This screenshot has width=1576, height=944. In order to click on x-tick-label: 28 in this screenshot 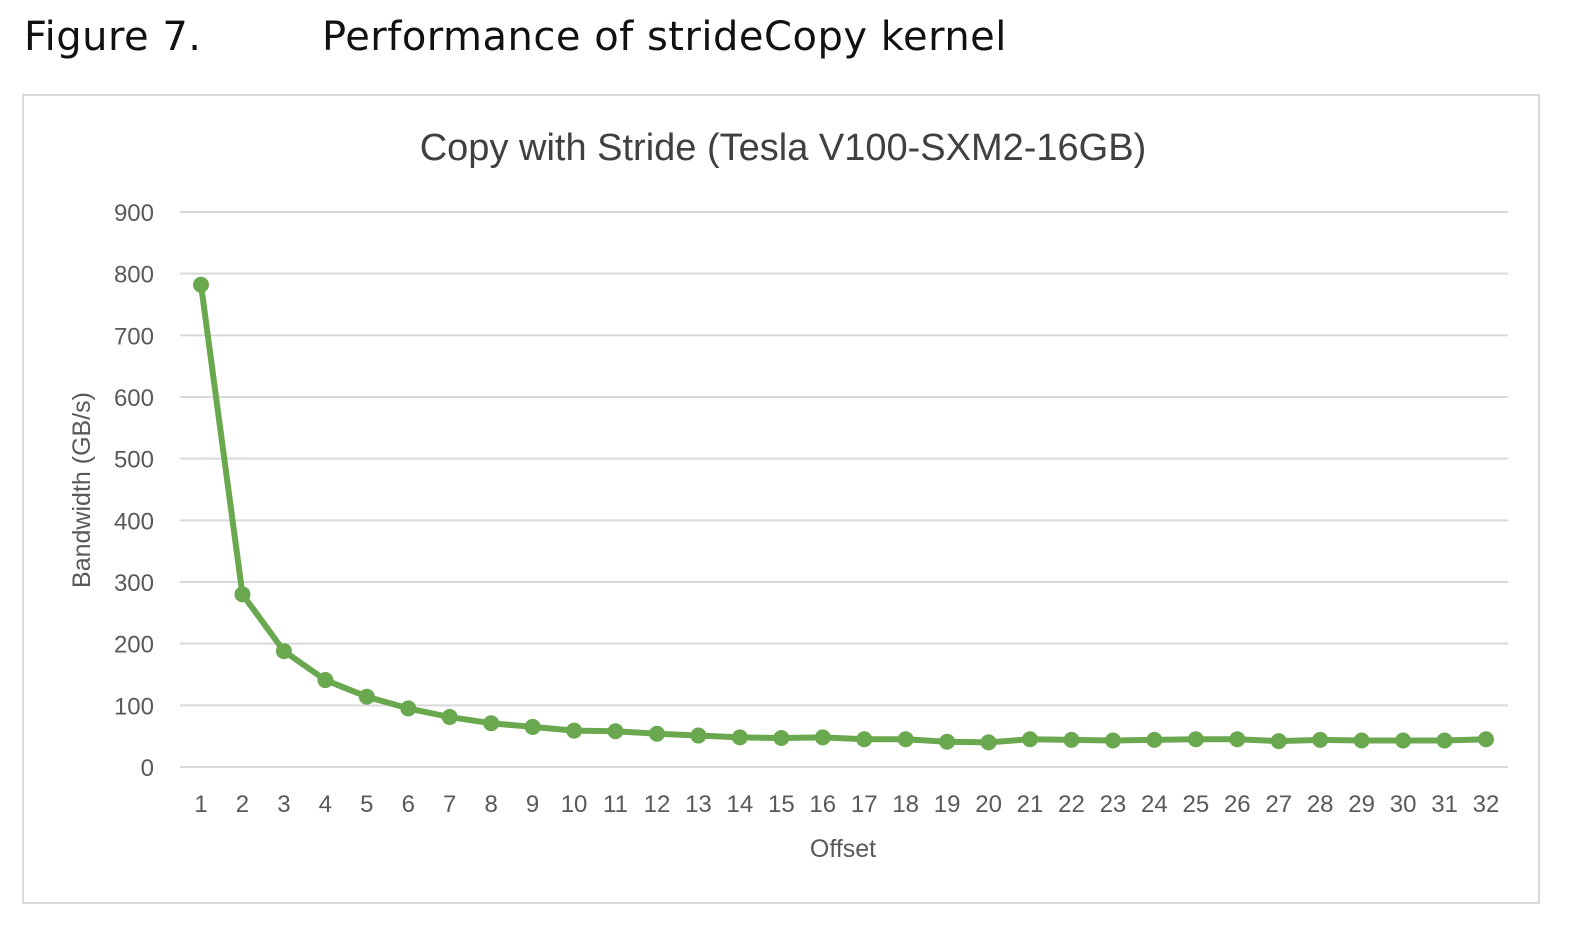, I will do `click(1320, 804)`.